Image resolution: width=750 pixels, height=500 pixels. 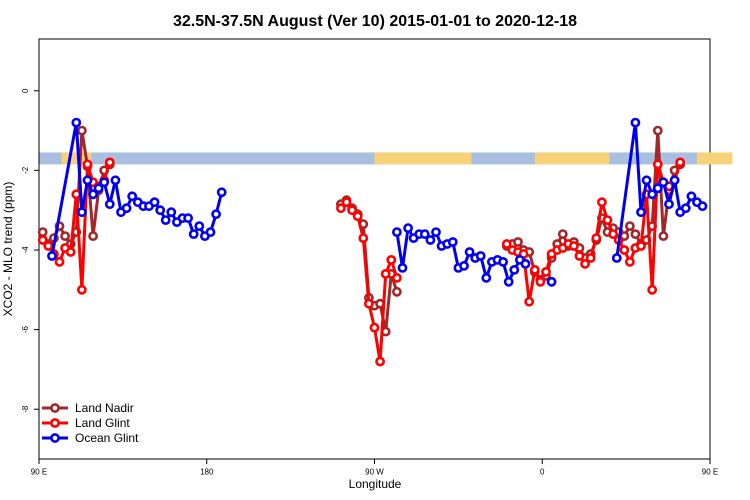 I want to click on x-axis-label: Longitude, so click(x=375, y=484).